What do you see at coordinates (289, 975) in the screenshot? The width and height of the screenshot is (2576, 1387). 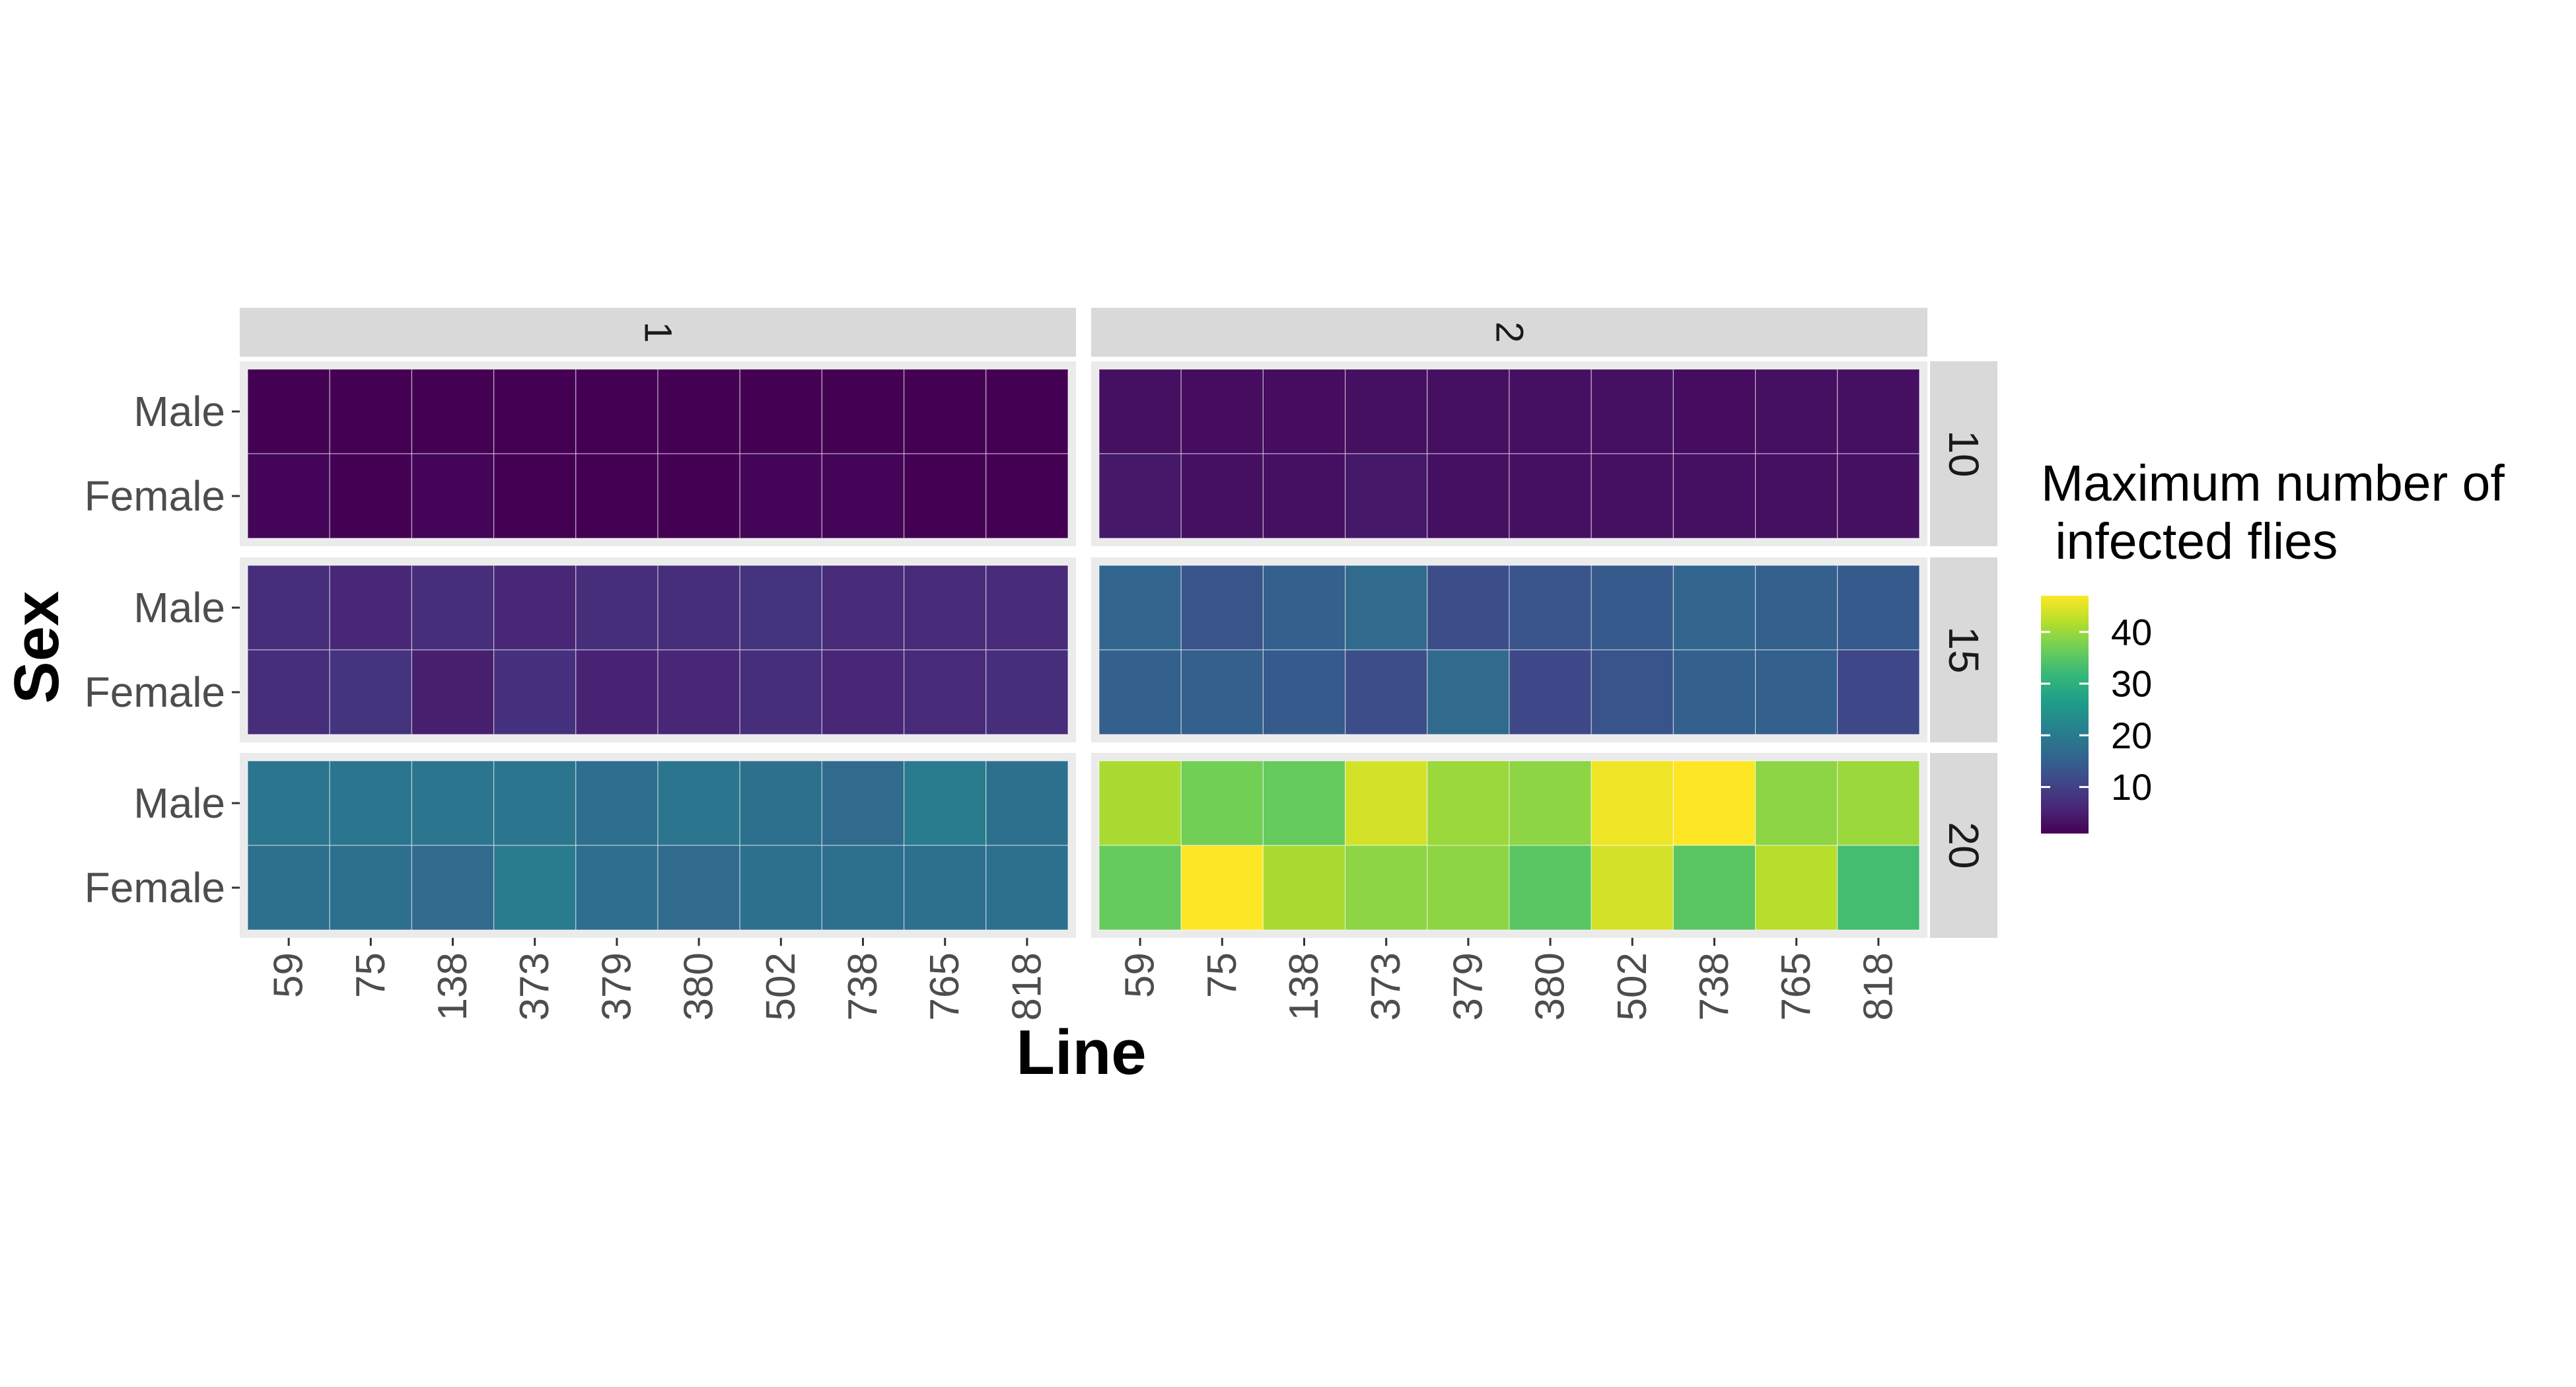 I see `x-tick-label: 59` at bounding box center [289, 975].